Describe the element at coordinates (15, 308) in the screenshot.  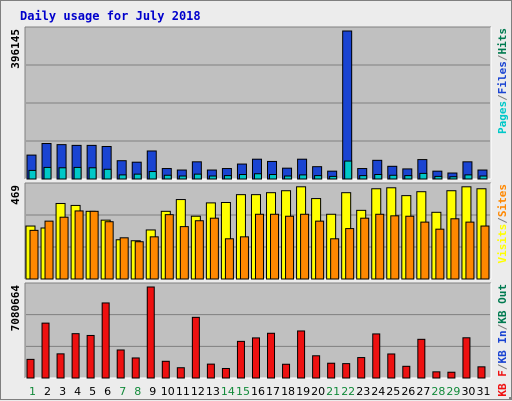
I see `max-value-label: 7080664` at that location.